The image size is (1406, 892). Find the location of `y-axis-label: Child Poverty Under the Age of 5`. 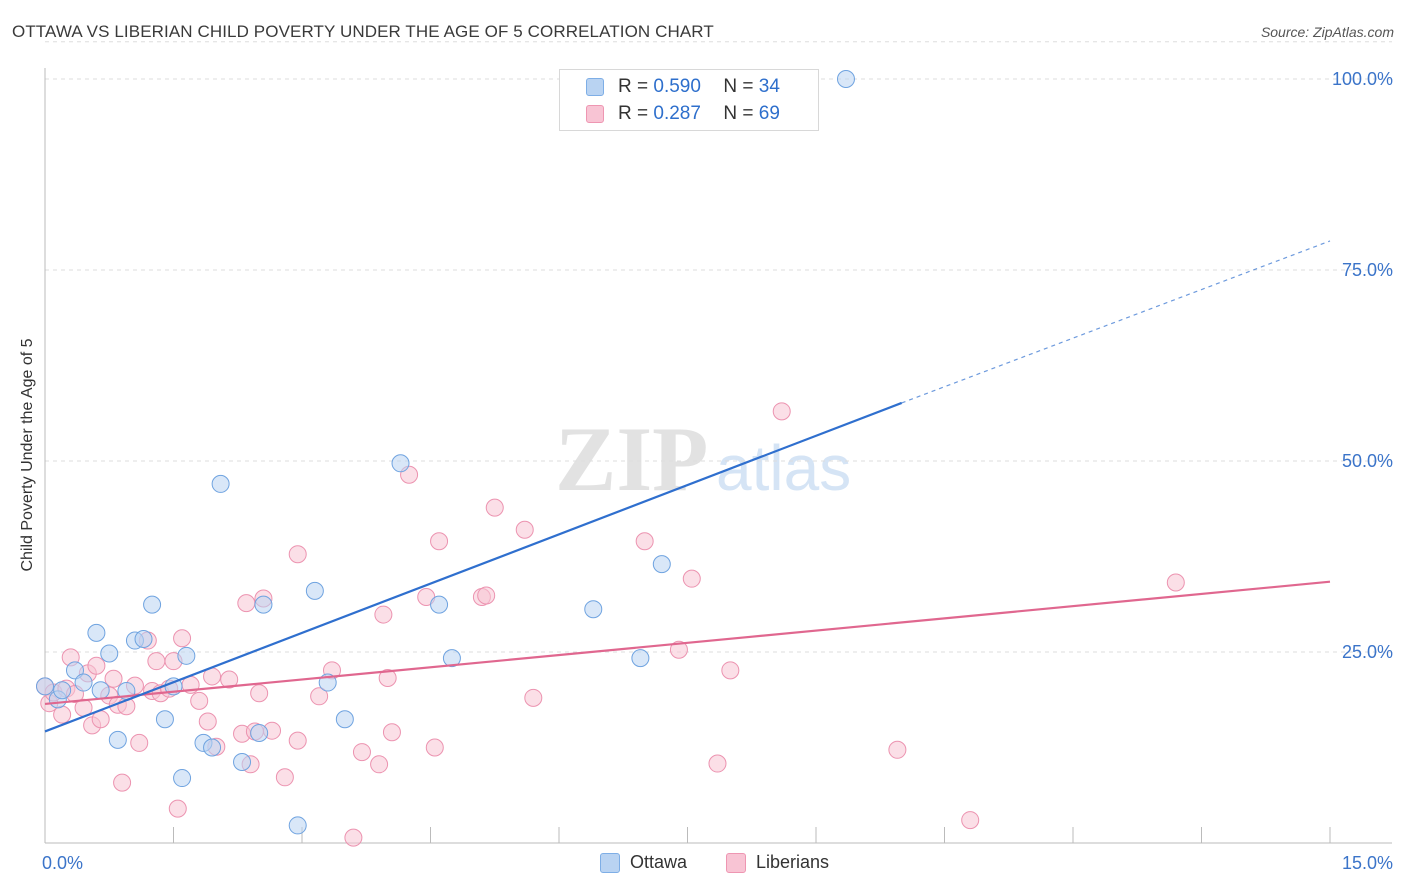

y-axis-label: Child Poverty Under the Age of 5 is located at coordinates (27, 455).